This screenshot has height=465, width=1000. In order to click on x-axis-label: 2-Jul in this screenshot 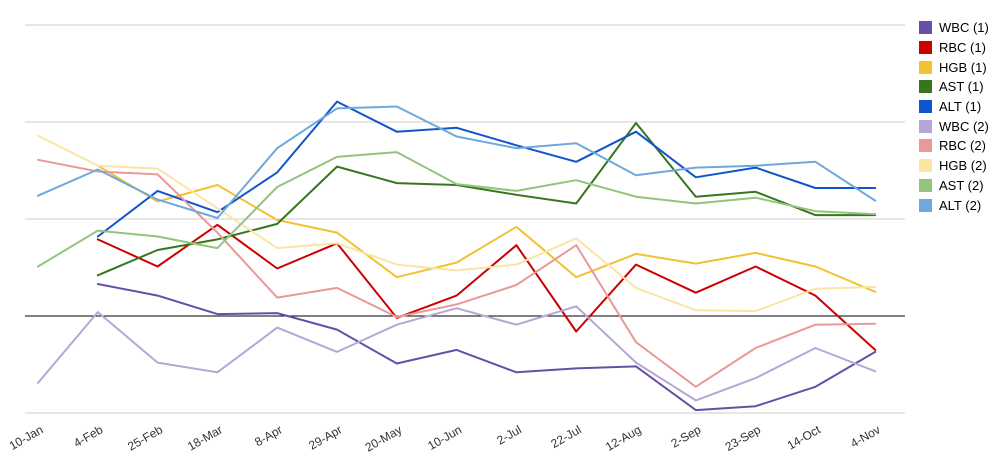, I will do `click(509, 434)`.